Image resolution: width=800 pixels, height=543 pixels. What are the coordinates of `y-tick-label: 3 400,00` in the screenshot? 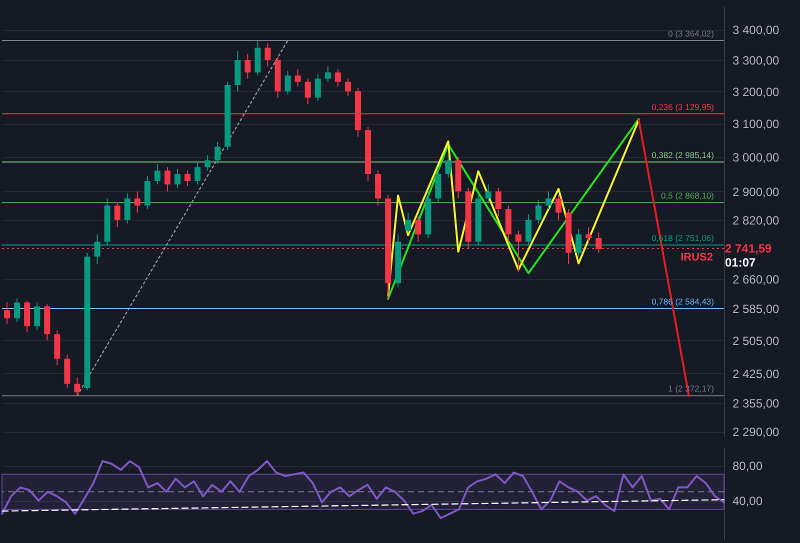 It's located at (756, 30).